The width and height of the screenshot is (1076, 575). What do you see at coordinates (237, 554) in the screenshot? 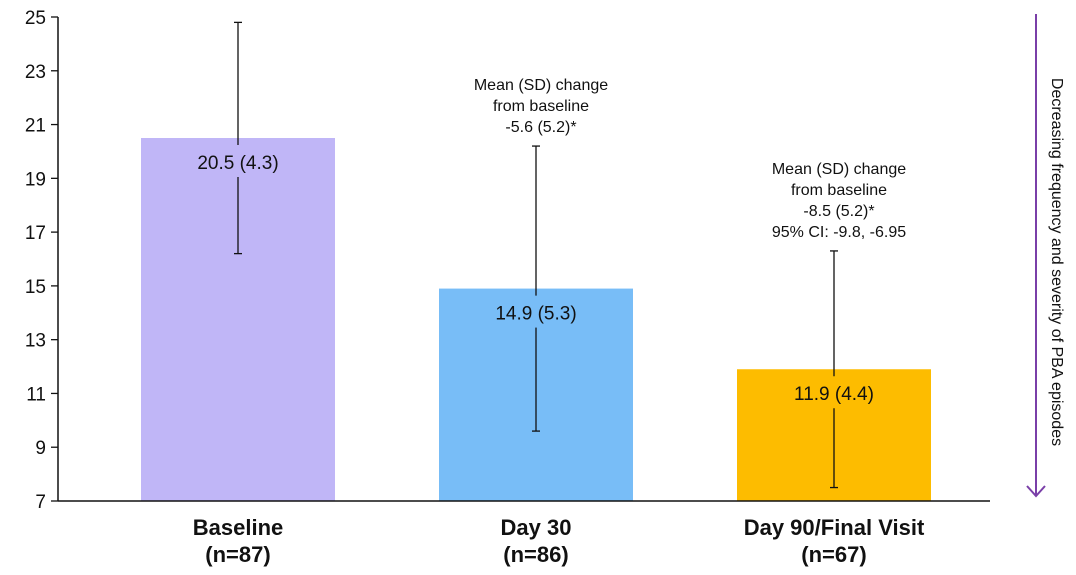
I see `category-n-0: (n=87)` at bounding box center [237, 554].